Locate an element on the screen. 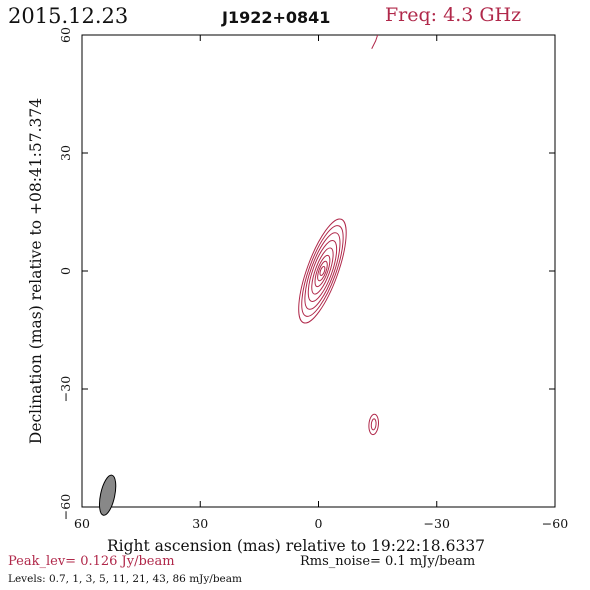 Image resolution: width=590 pixels, height=590 pixels. south-spot-contour is located at coordinates (373, 424).